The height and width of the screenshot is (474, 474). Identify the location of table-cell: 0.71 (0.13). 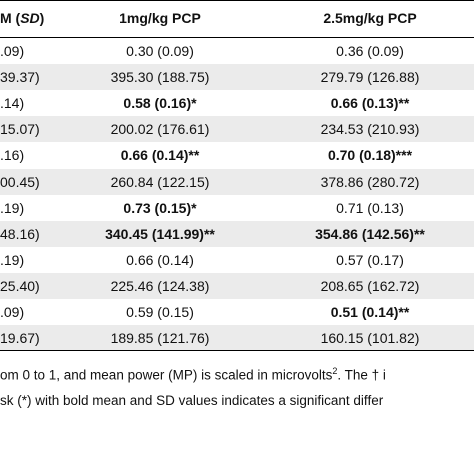
(370, 207).